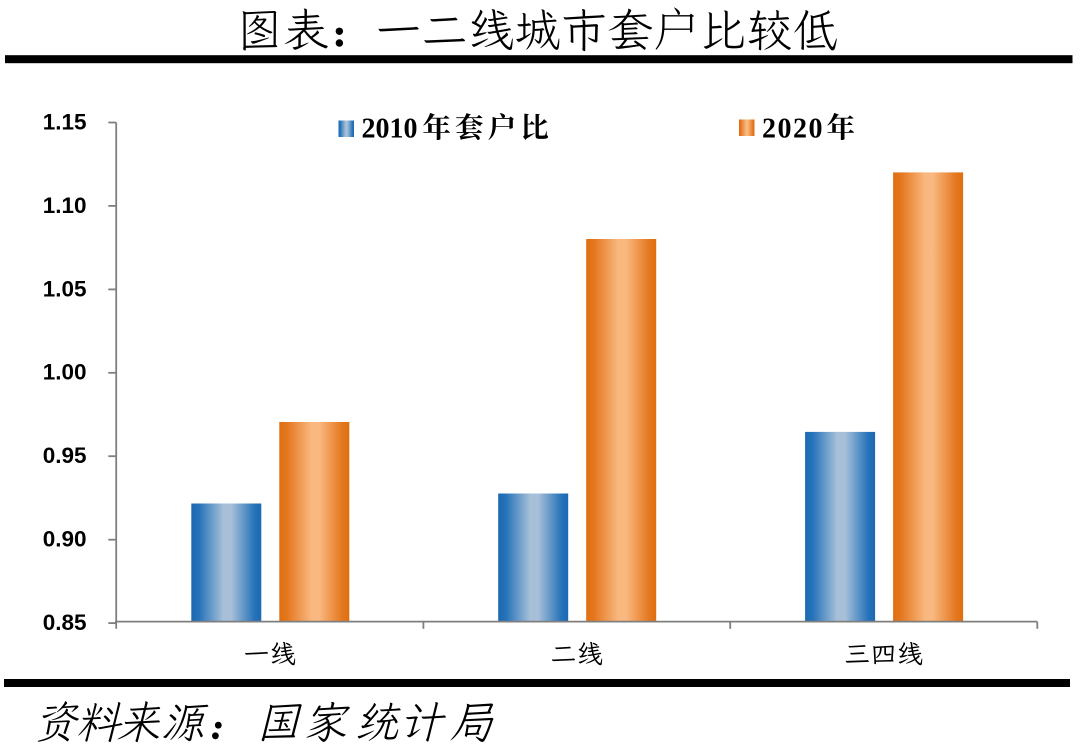 This screenshot has height=750, width=1080. I want to click on svg-text: 1.10, so click(65, 205).